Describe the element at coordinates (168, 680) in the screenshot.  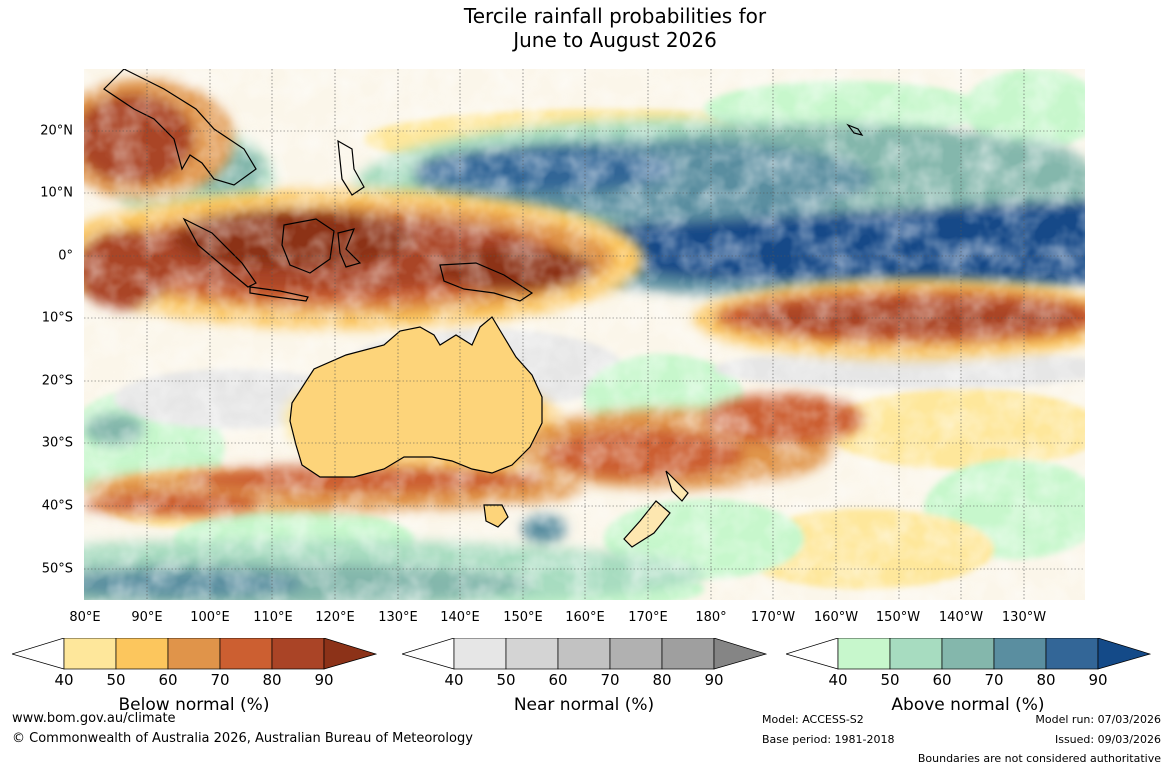
I see `below-tick-60: 60` at that location.